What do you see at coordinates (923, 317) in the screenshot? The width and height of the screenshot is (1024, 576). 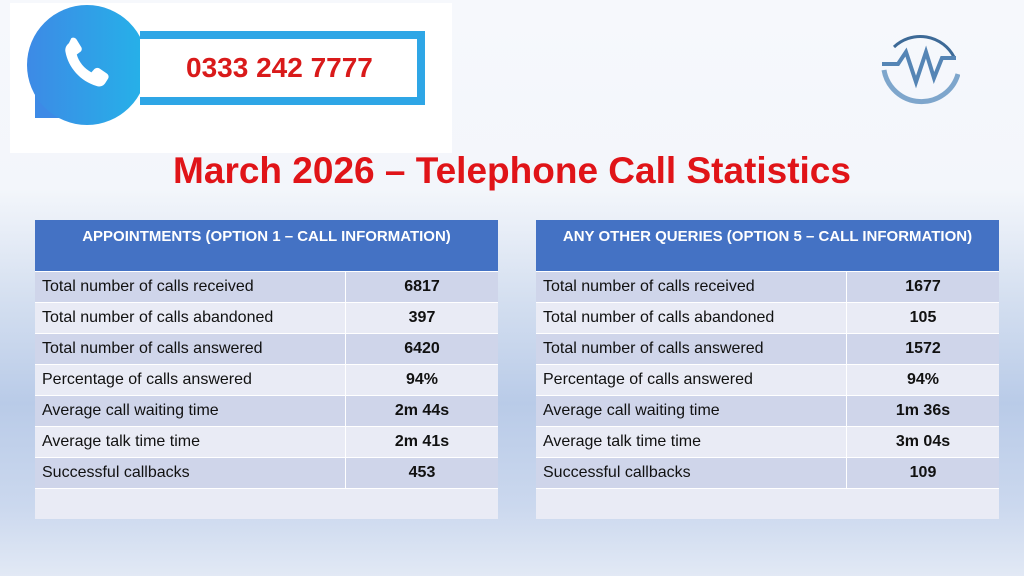 I see `row-value: 105` at bounding box center [923, 317].